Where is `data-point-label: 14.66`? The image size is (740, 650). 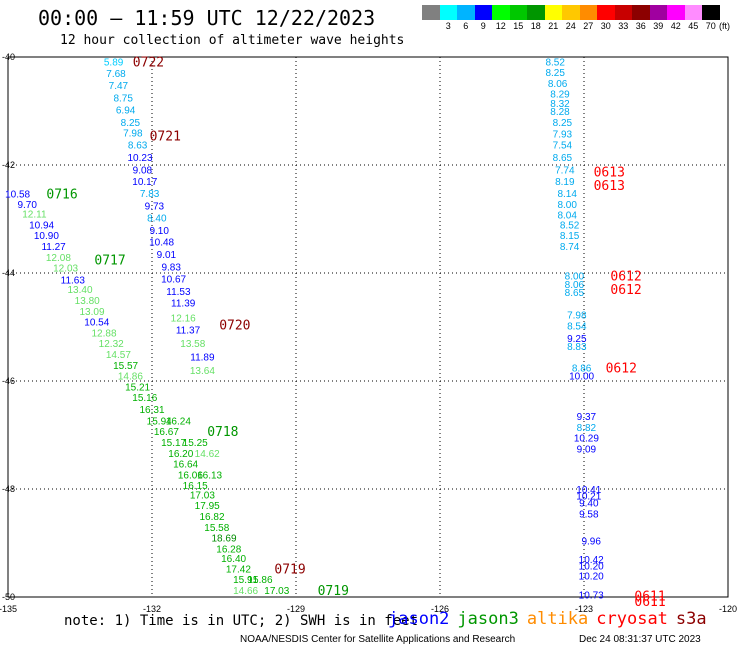 data-point-label: 14.66 is located at coordinates (245, 591).